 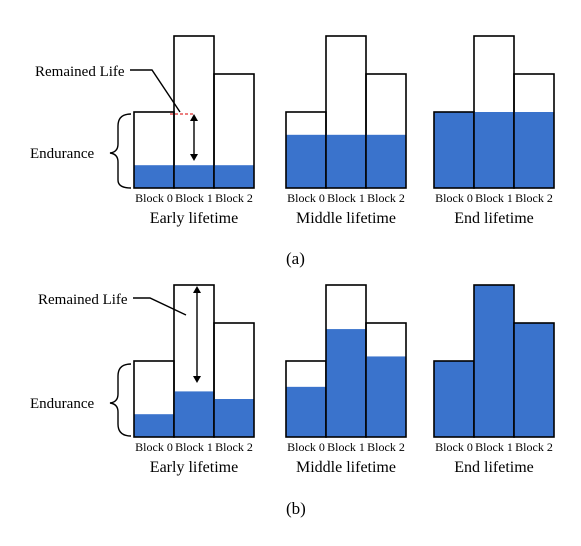 I want to click on remained-life-label-b: Remained Life, so click(x=83, y=300).